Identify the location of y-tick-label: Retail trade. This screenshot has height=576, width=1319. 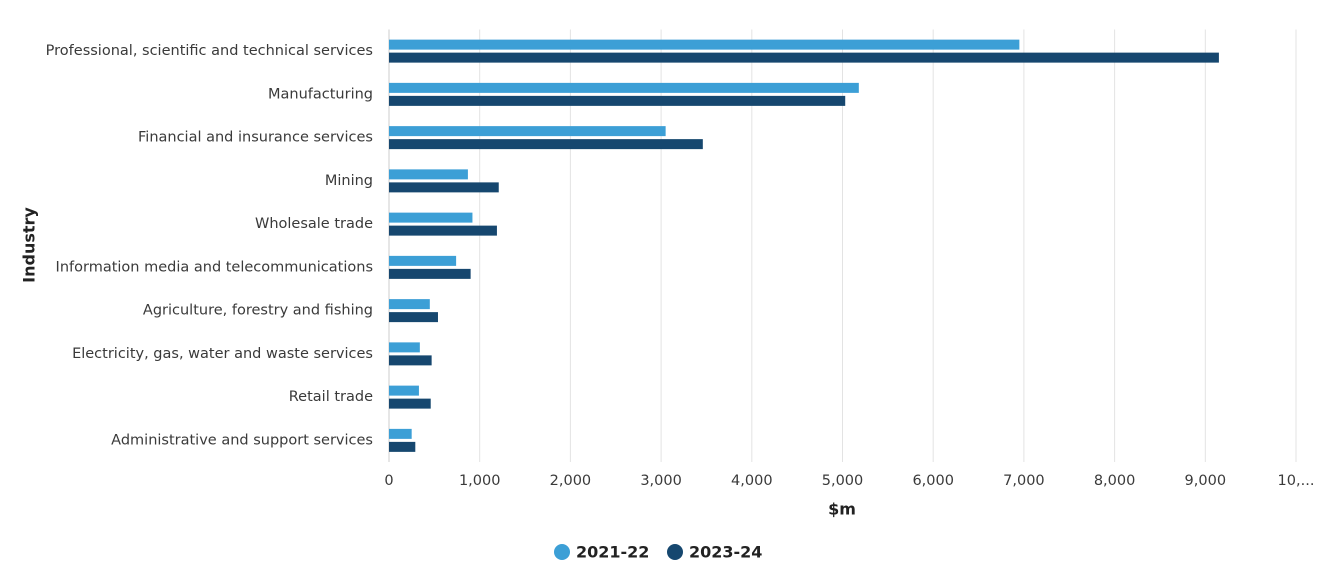
(331, 397).